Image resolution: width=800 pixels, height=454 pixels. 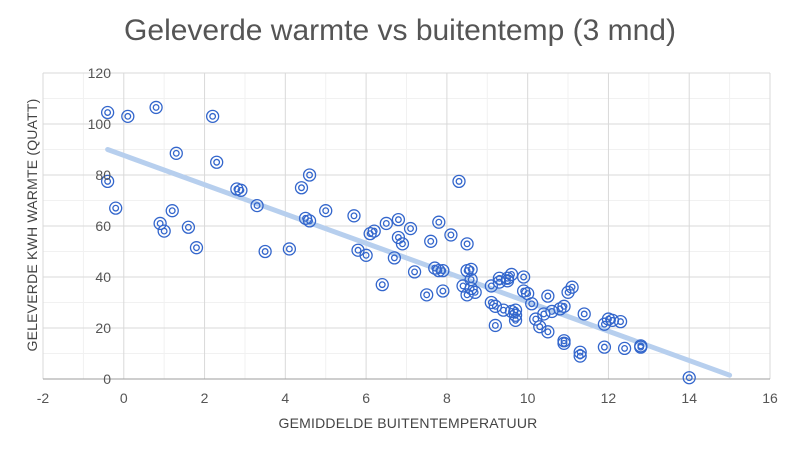 I want to click on x-tick-label: 8, so click(x=447, y=398).